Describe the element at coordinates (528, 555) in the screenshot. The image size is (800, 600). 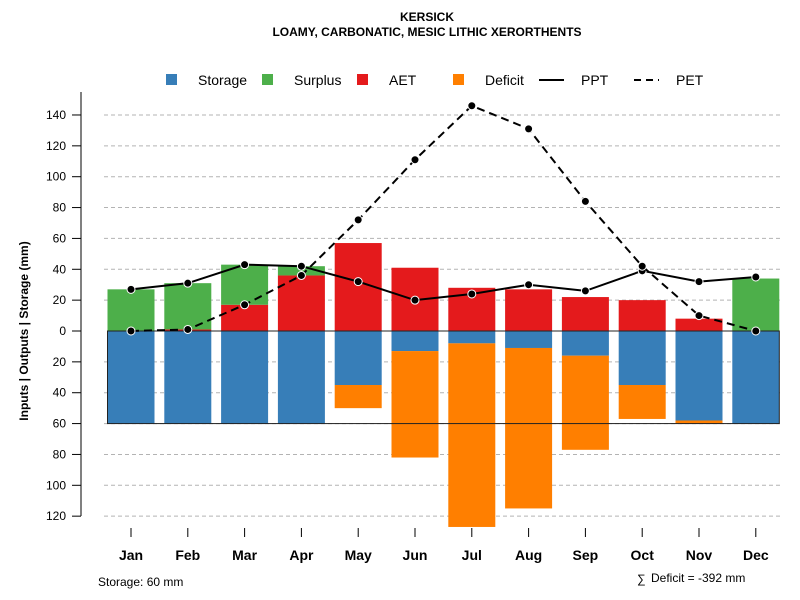
I see `x-tick-label: Aug` at that location.